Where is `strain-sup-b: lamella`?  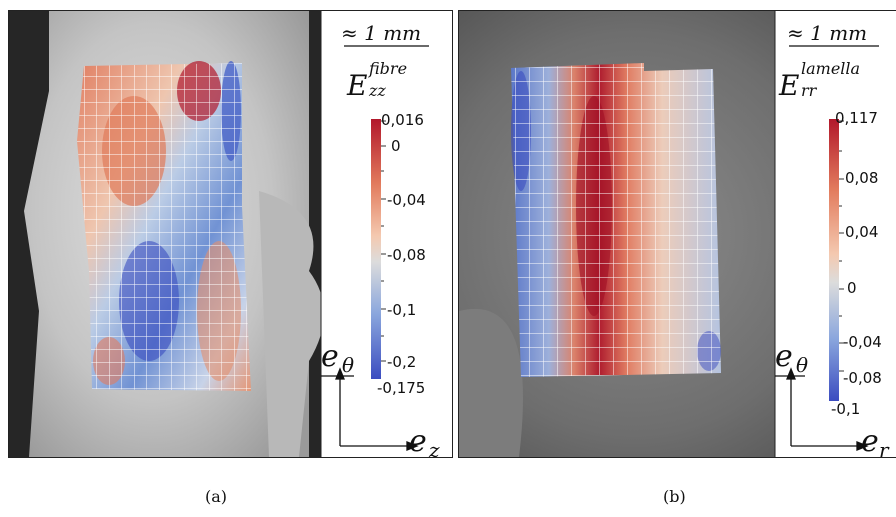
strain-sup-b: lamella is located at coordinates (831, 68).